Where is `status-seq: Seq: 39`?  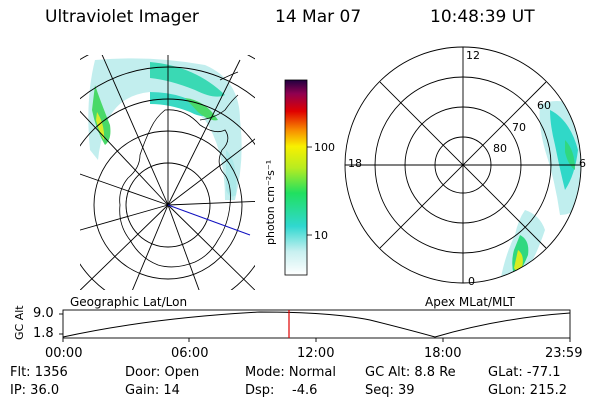
status-seq: Seq: 39 is located at coordinates (390, 390).